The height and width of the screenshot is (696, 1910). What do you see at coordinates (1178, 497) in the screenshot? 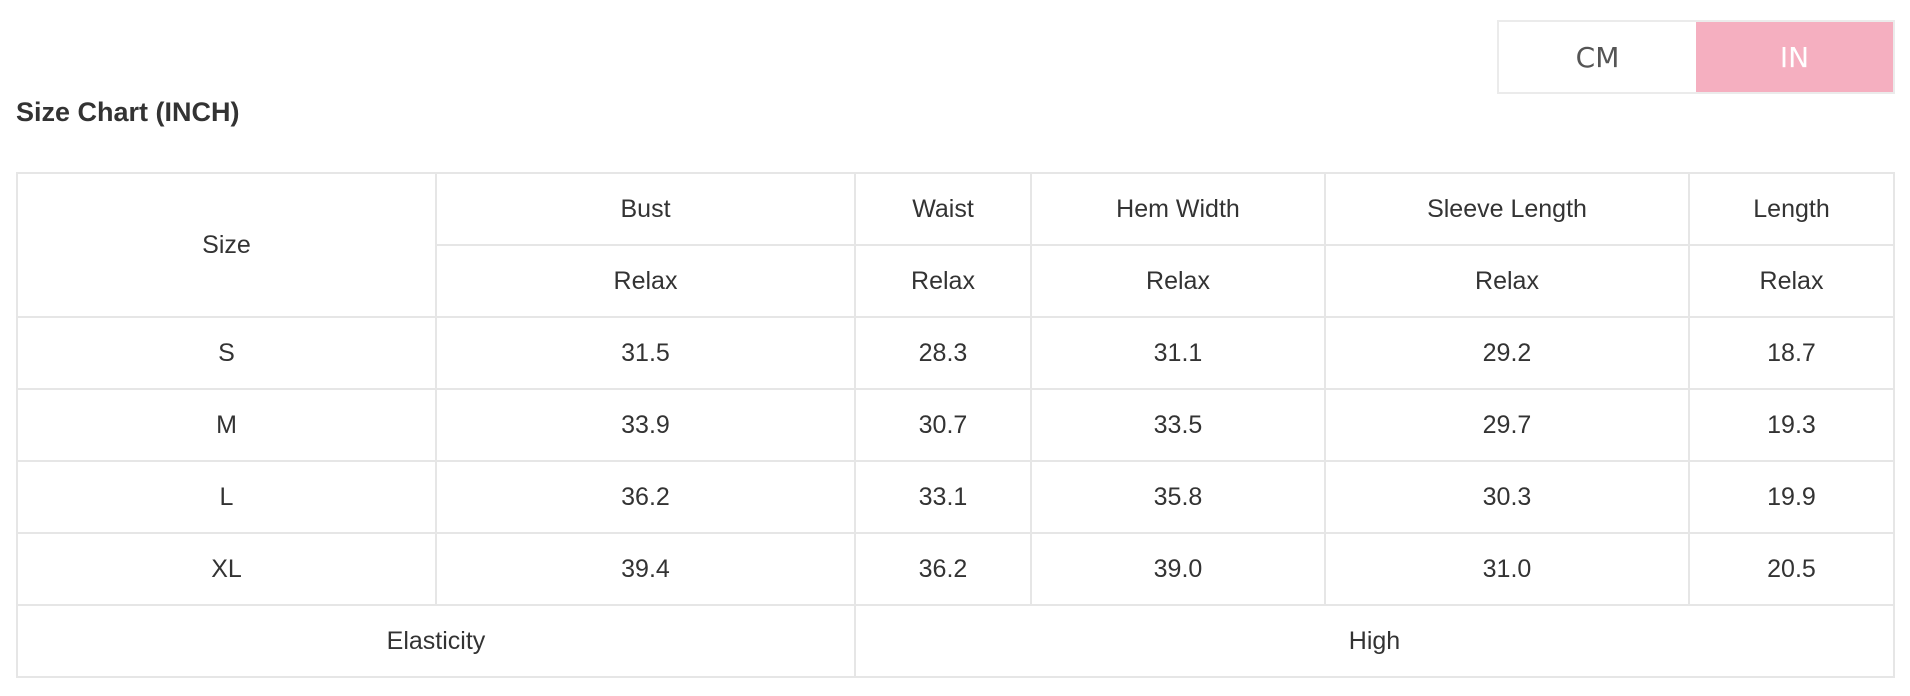
I see `value-cell: 35.8` at bounding box center [1178, 497].